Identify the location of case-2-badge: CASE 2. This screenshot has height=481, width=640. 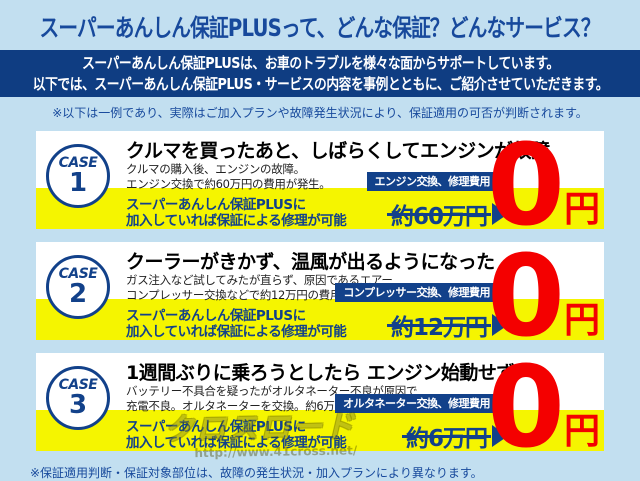
(78, 287).